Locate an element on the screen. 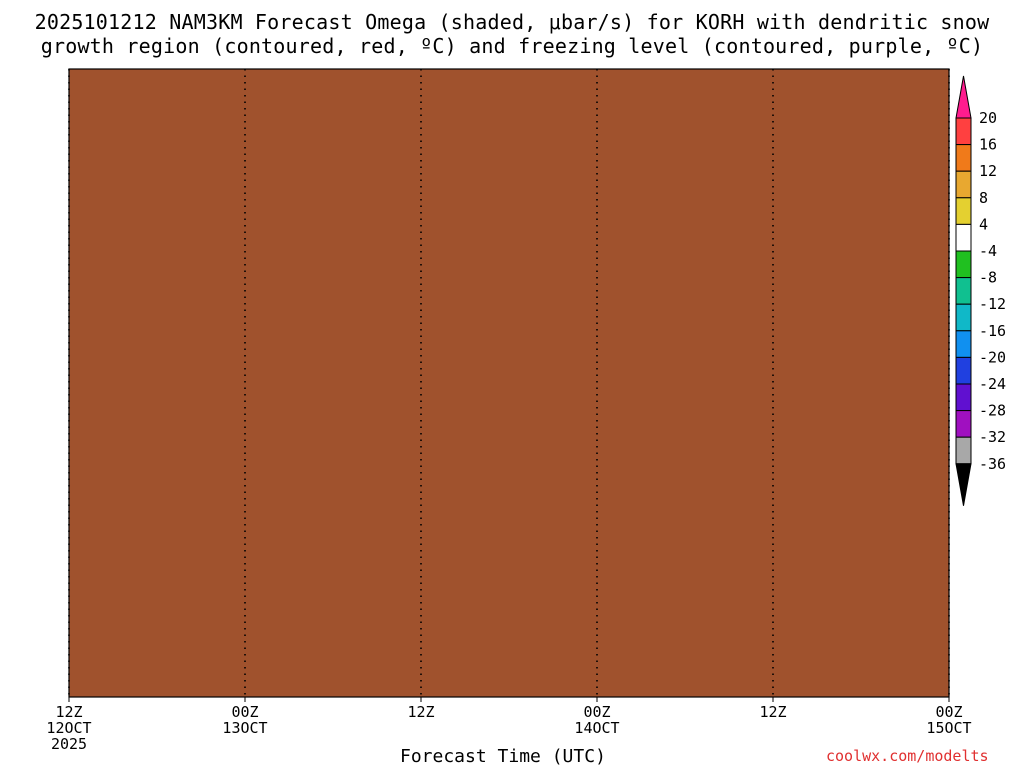  x-tick-label-0-2: 12OCT is located at coordinates (68, 728).